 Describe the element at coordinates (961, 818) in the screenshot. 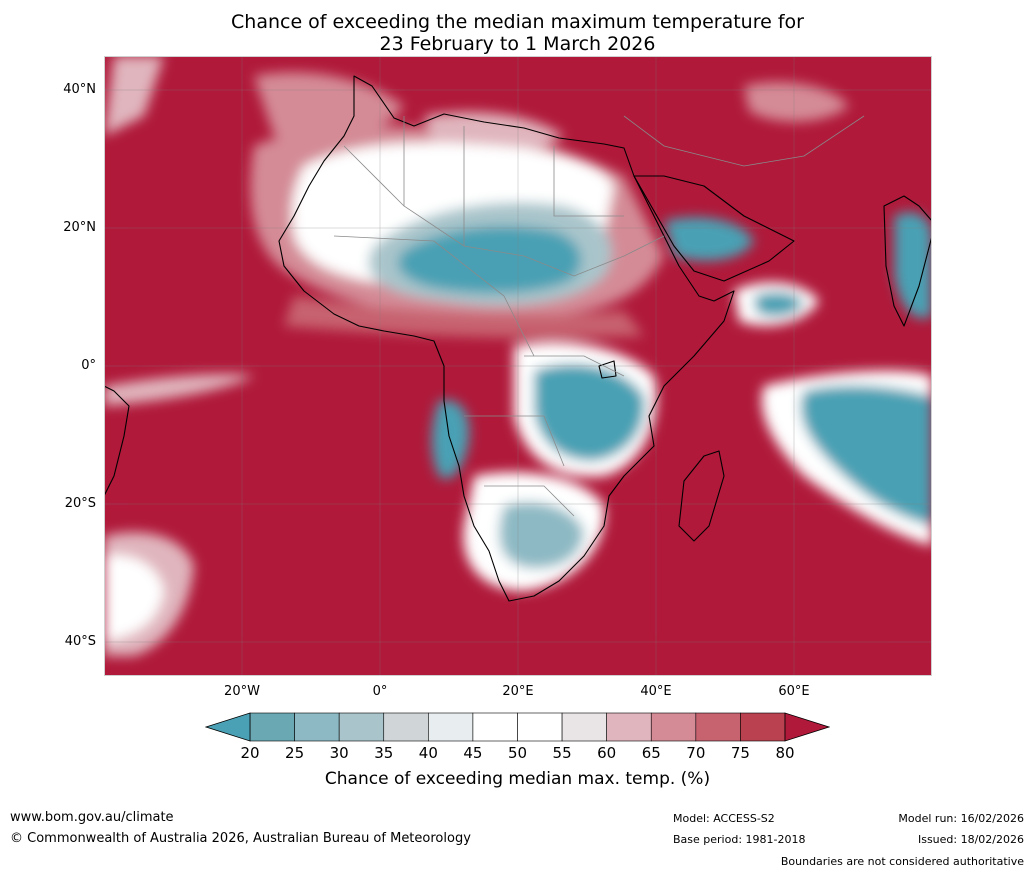

I see `model-run-date: Model run: 16/02/2026` at that location.